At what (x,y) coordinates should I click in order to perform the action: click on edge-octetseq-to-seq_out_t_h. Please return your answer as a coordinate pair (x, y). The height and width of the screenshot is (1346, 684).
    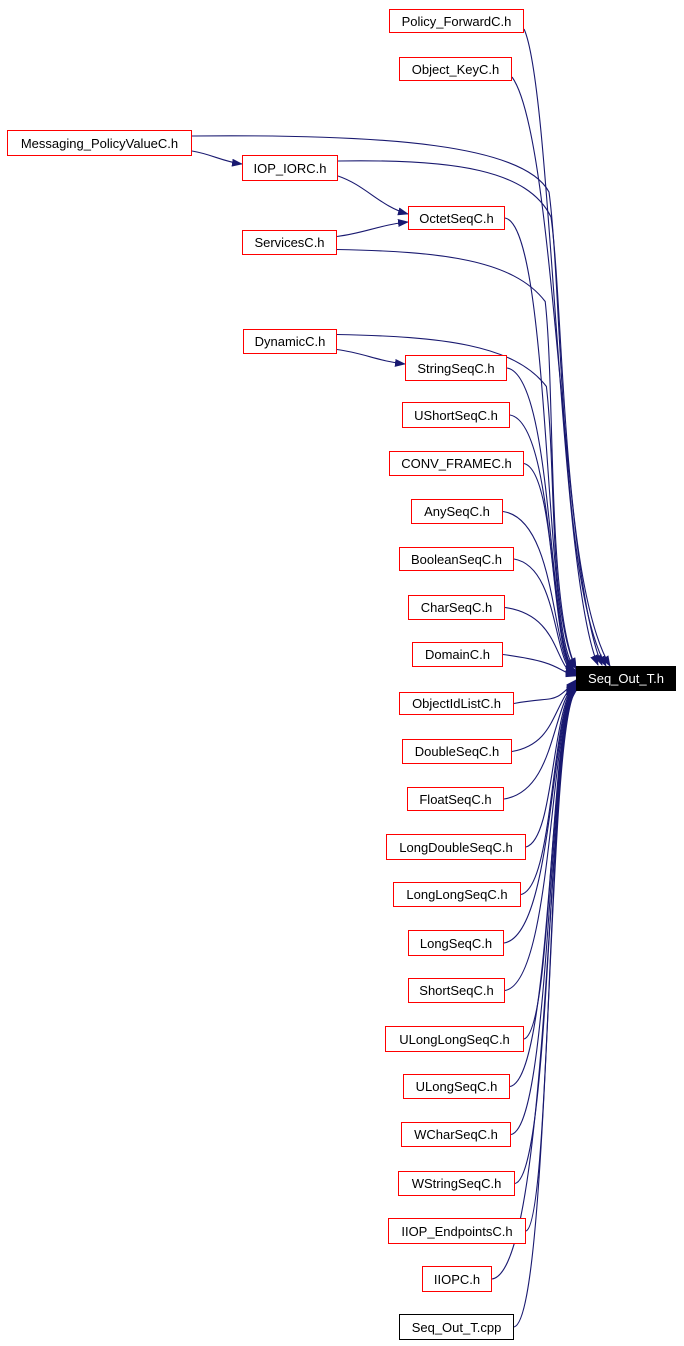
    Looking at the image, I should click on (540, 443).